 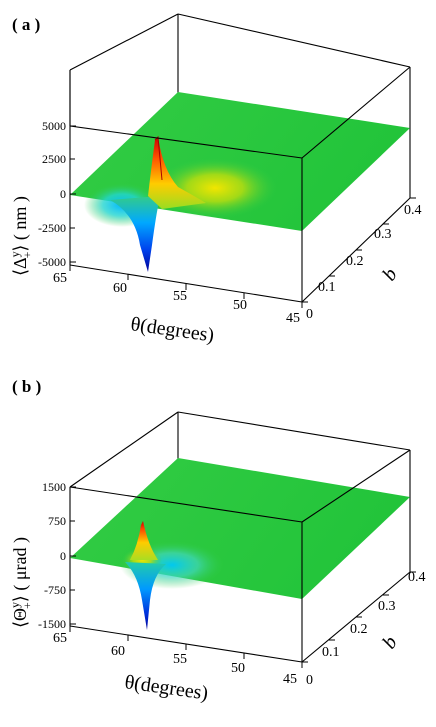 I want to click on panel-a-ztick-label: -2500, so click(x=52, y=228).